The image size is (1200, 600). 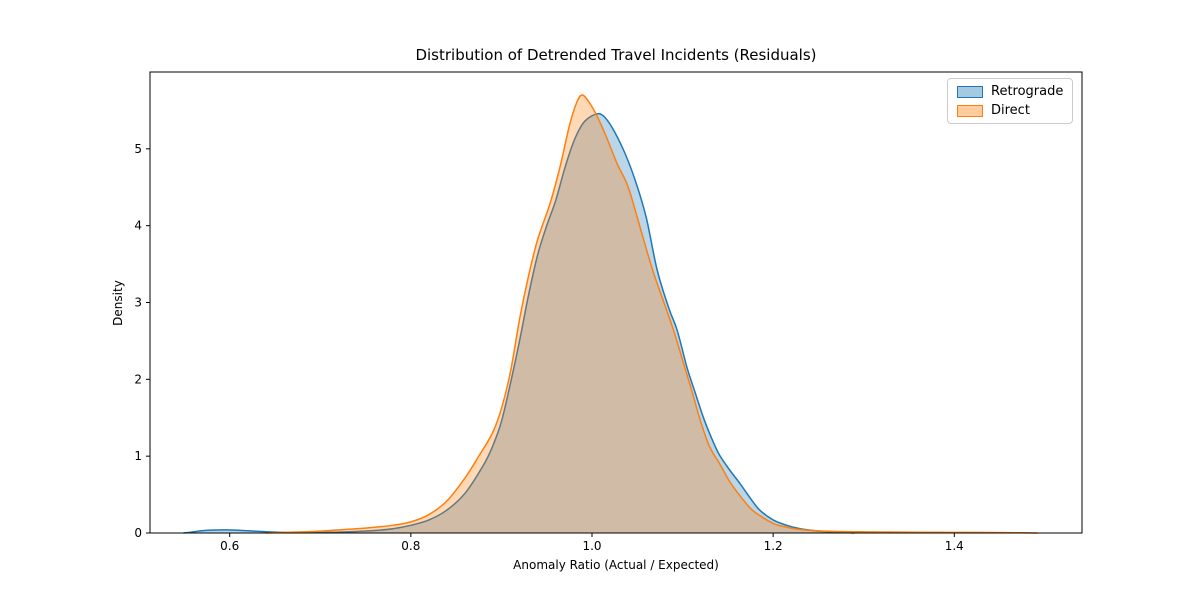 What do you see at coordinates (773, 546) in the screenshot?
I see `x-tick-label: 1.2` at bounding box center [773, 546].